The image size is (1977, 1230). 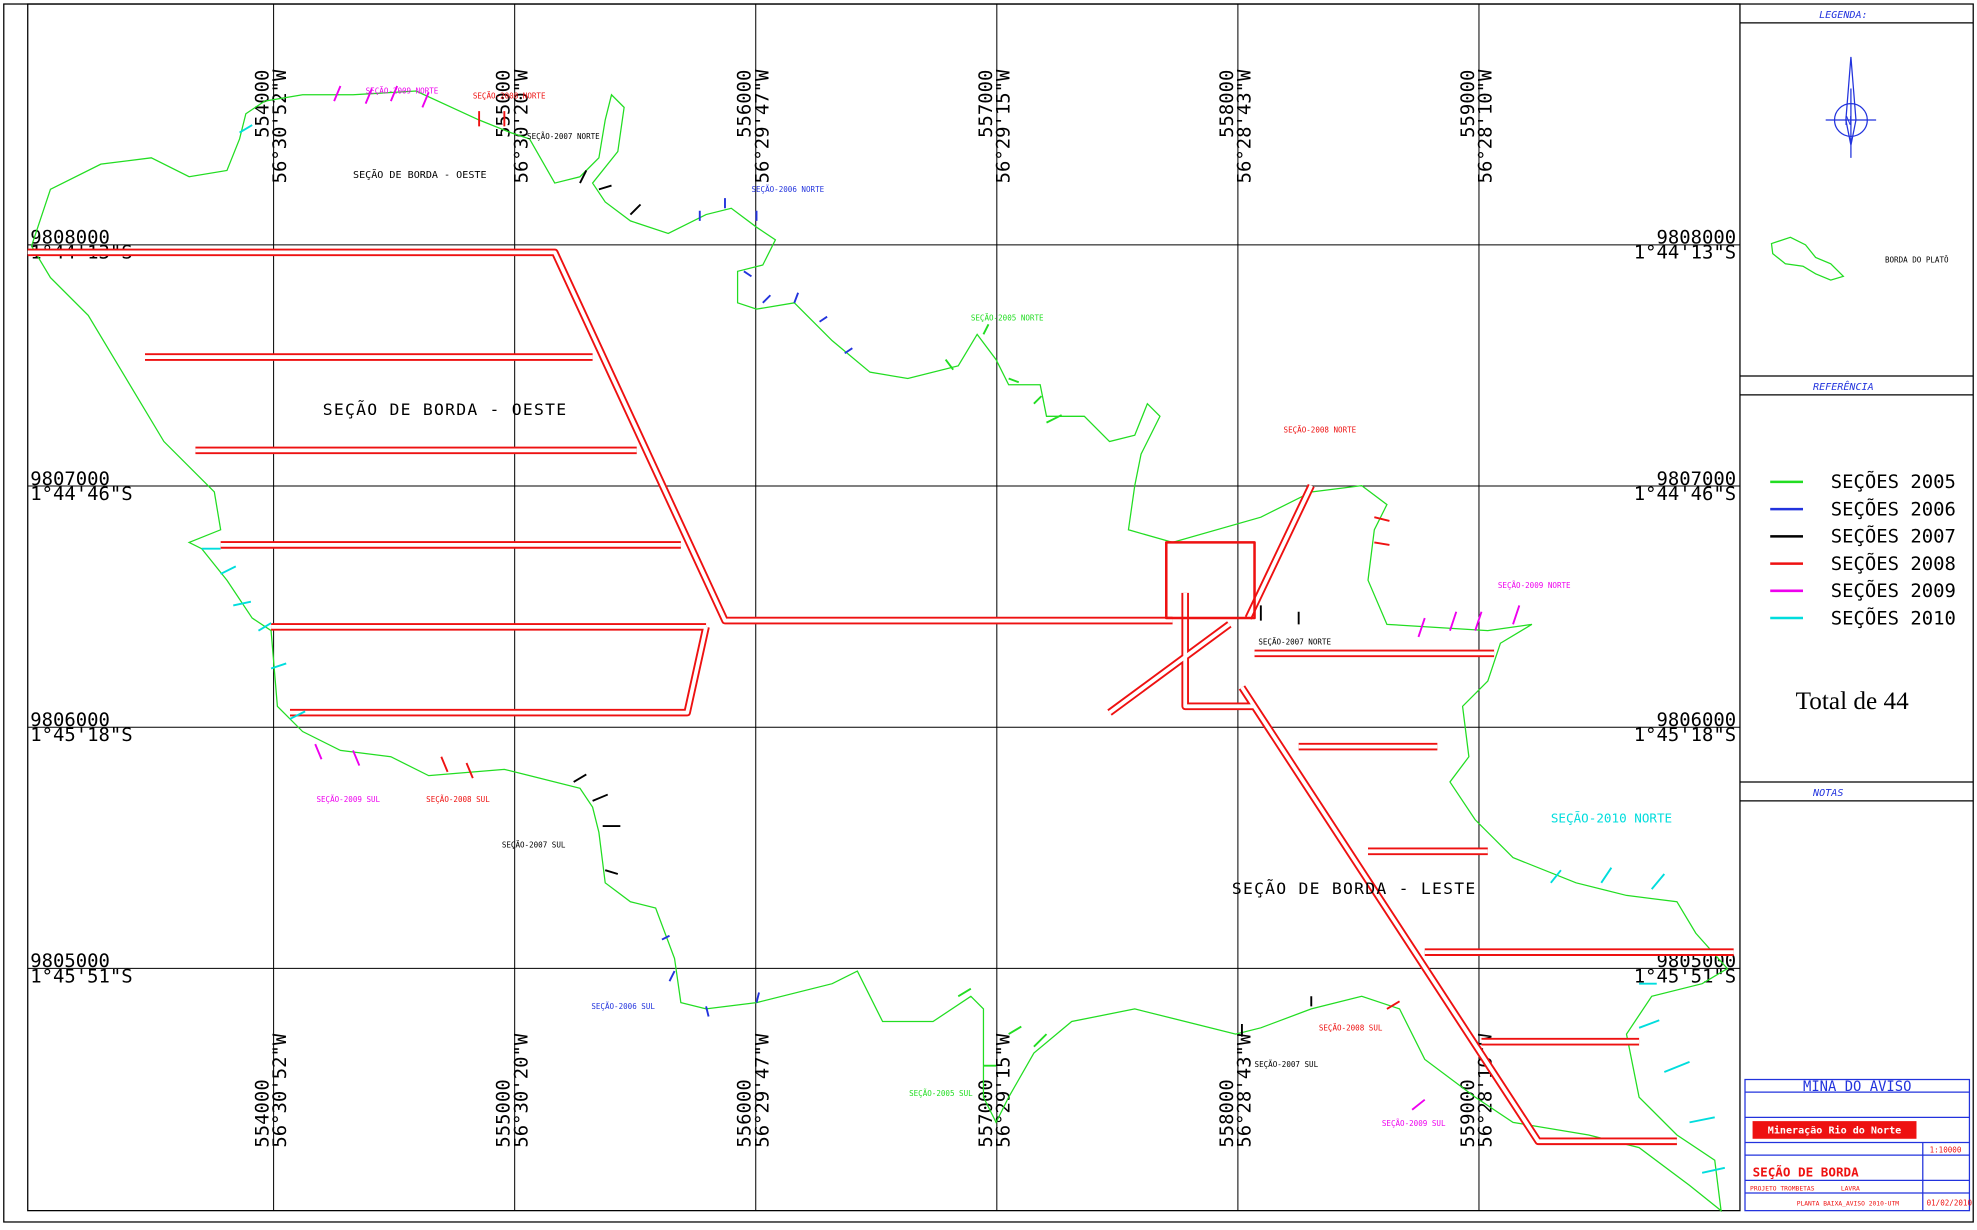 What do you see at coordinates (1893, 536) in the screenshot?
I see `legend-label: SEÇÕES 2007` at bounding box center [1893, 536].